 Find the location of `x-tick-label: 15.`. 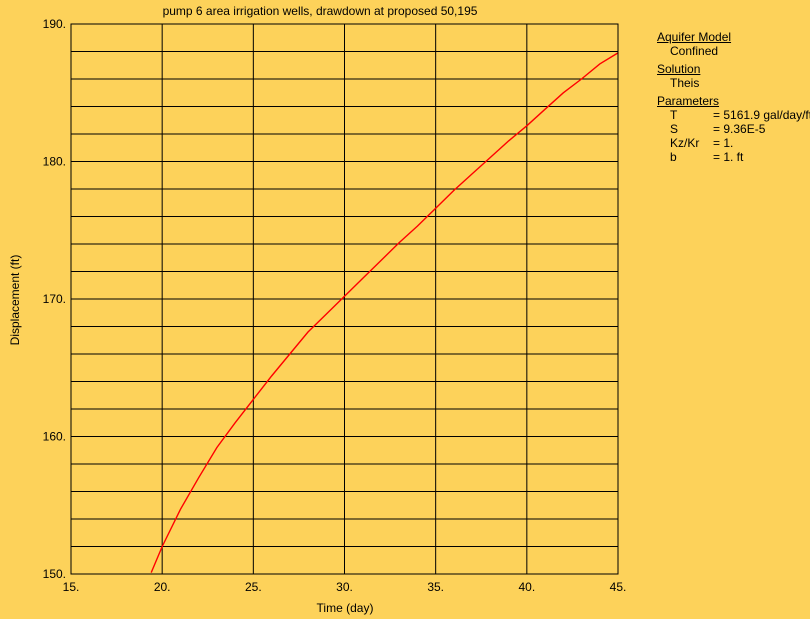

x-tick-label: 15. is located at coordinates (71, 587).